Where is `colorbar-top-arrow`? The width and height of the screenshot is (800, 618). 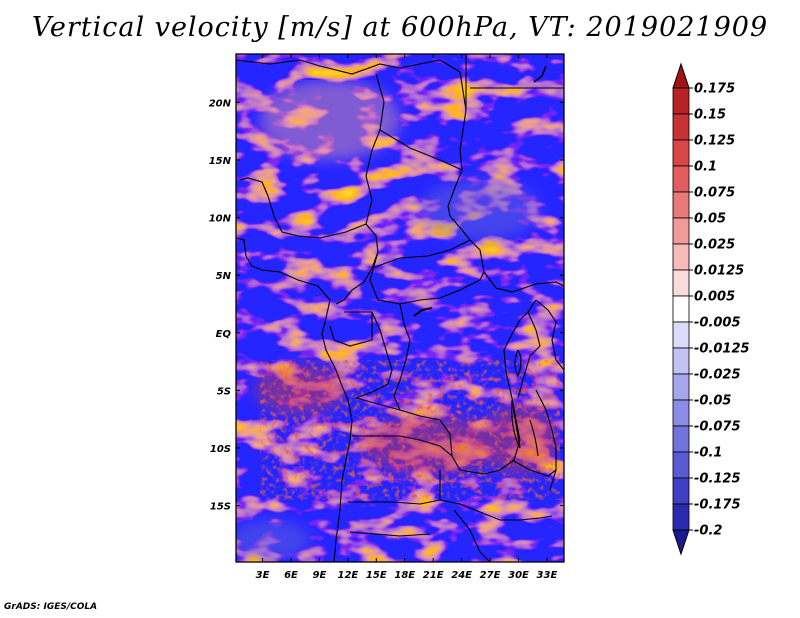
colorbar-top-arrow is located at coordinates (681, 75).